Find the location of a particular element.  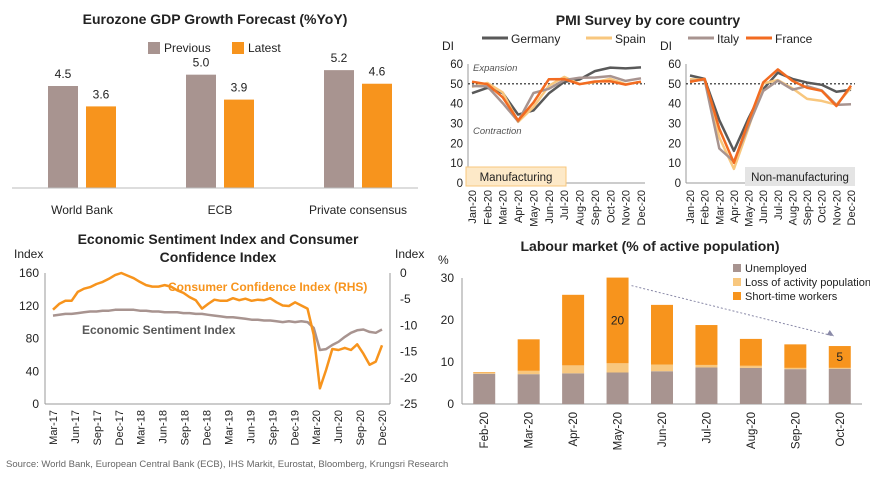

data-label-latest-private-consensus: 4.6 is located at coordinates (377, 72).